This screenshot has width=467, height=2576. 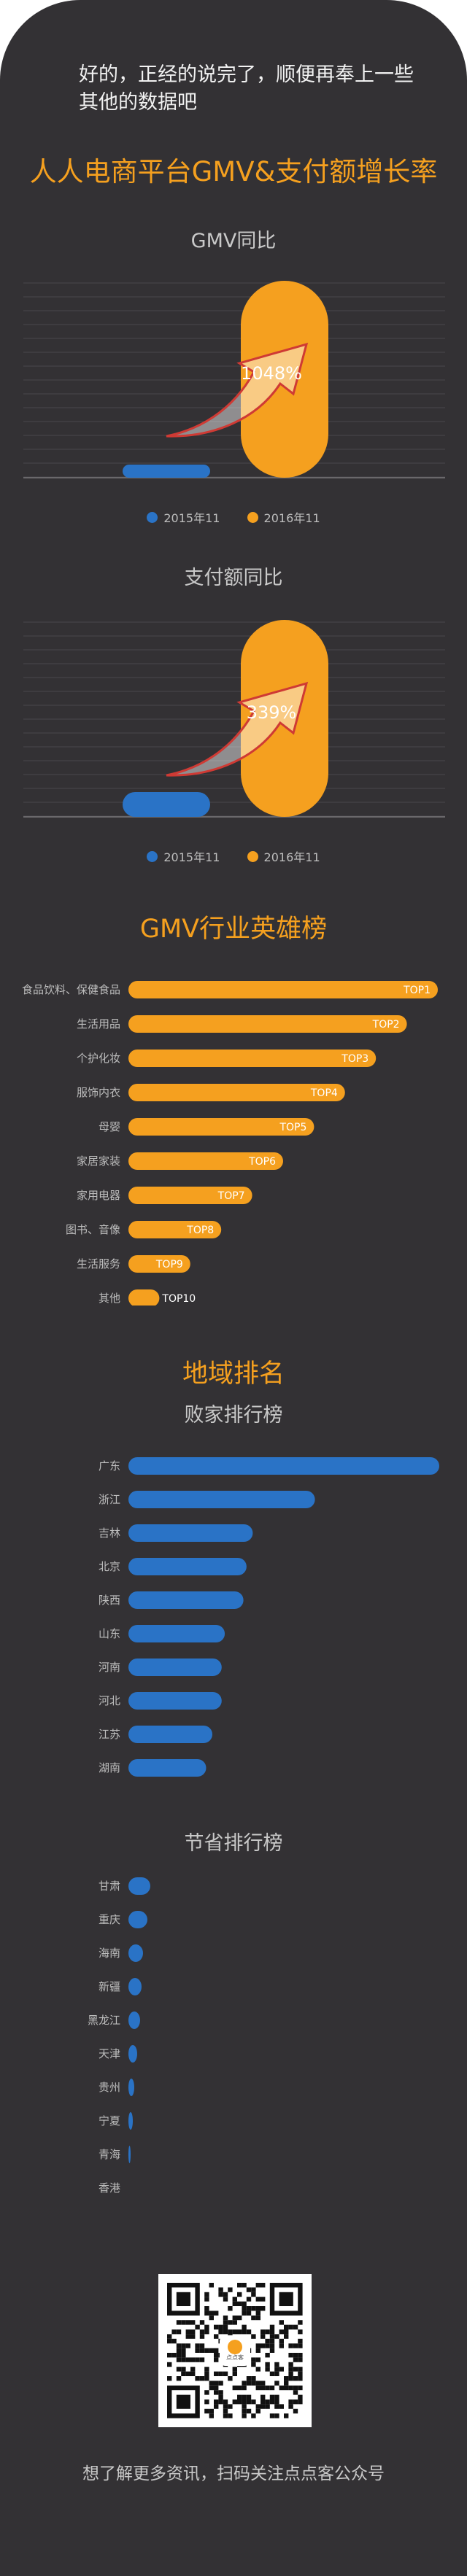 I want to click on category-label: 广东, so click(x=109, y=1466).